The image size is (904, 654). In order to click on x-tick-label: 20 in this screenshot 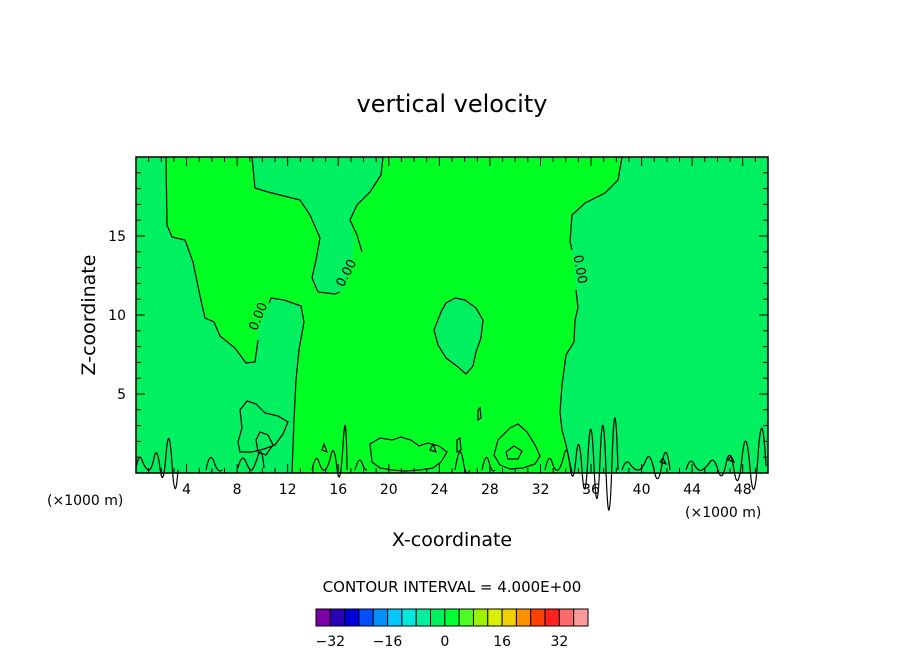, I will do `click(389, 490)`.